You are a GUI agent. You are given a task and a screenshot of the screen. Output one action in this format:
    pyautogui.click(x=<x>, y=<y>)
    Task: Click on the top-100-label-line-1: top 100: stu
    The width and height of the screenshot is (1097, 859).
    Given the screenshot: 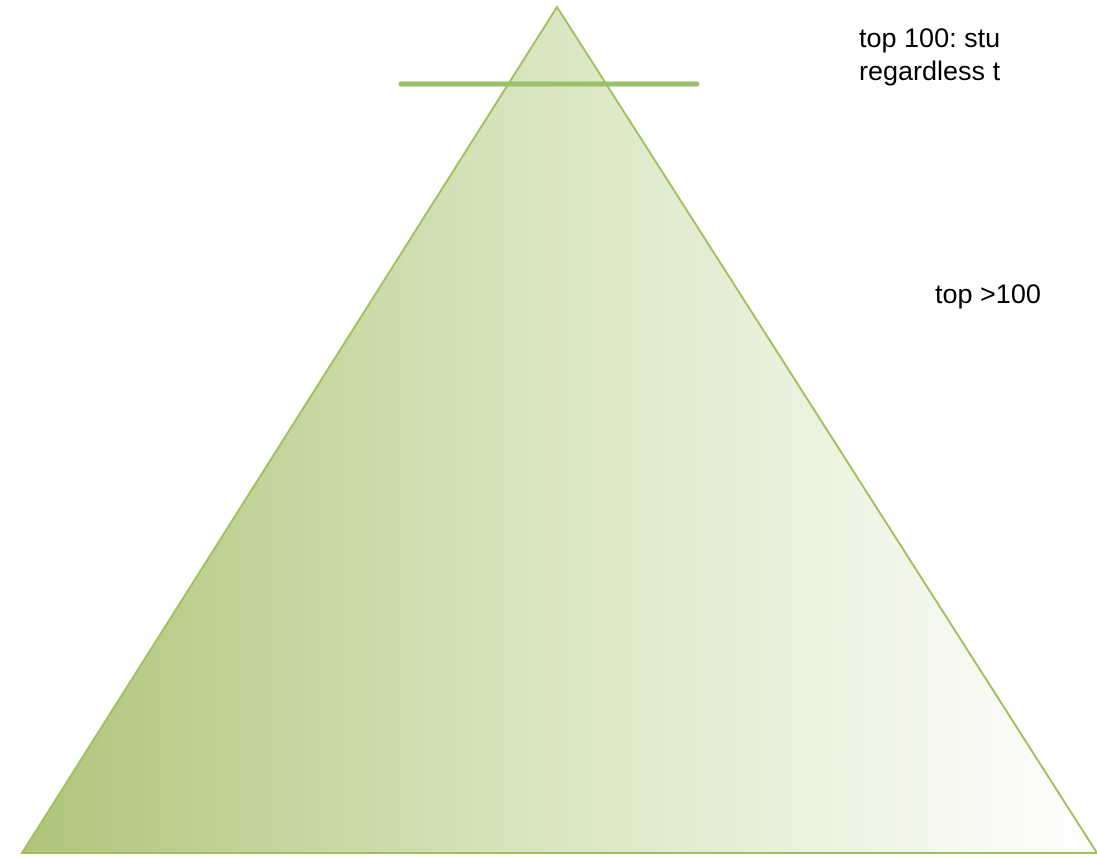 What is the action you would take?
    pyautogui.click(x=930, y=38)
    